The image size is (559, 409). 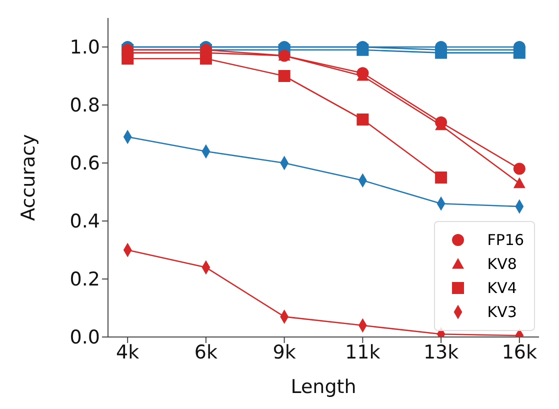 I want to click on x-tick-label: 13k, so click(x=441, y=352).